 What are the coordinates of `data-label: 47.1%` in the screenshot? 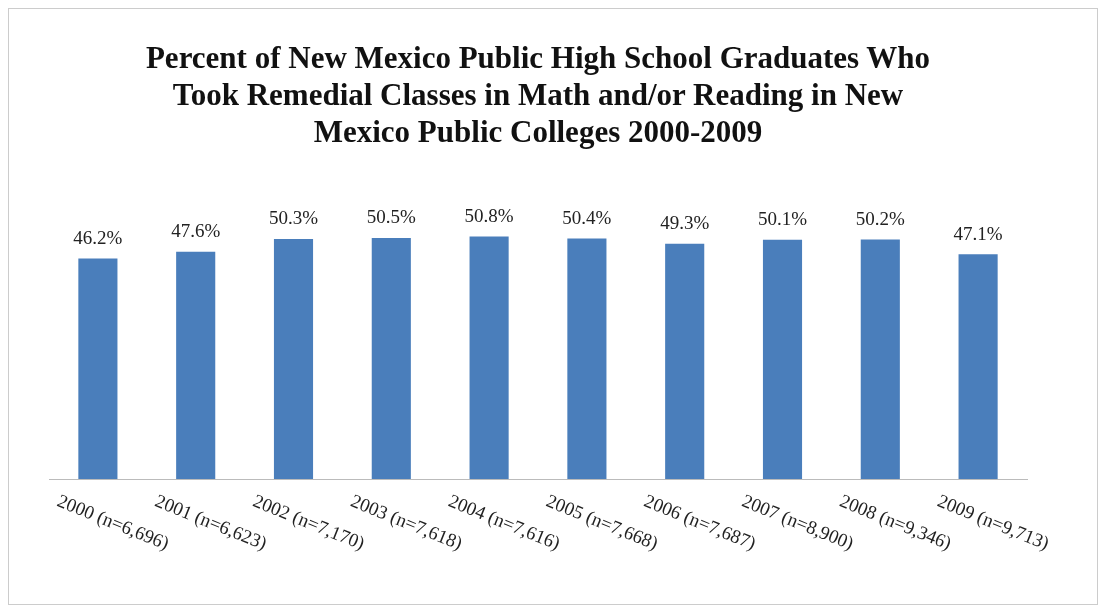 It's located at (978, 233).